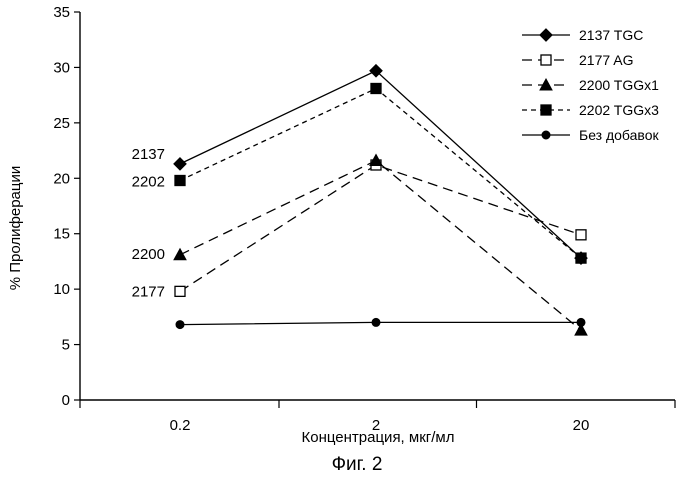 The height and width of the screenshot is (500, 689). Describe the element at coordinates (148, 154) in the screenshot. I see `point-annotation: 2137` at that location.